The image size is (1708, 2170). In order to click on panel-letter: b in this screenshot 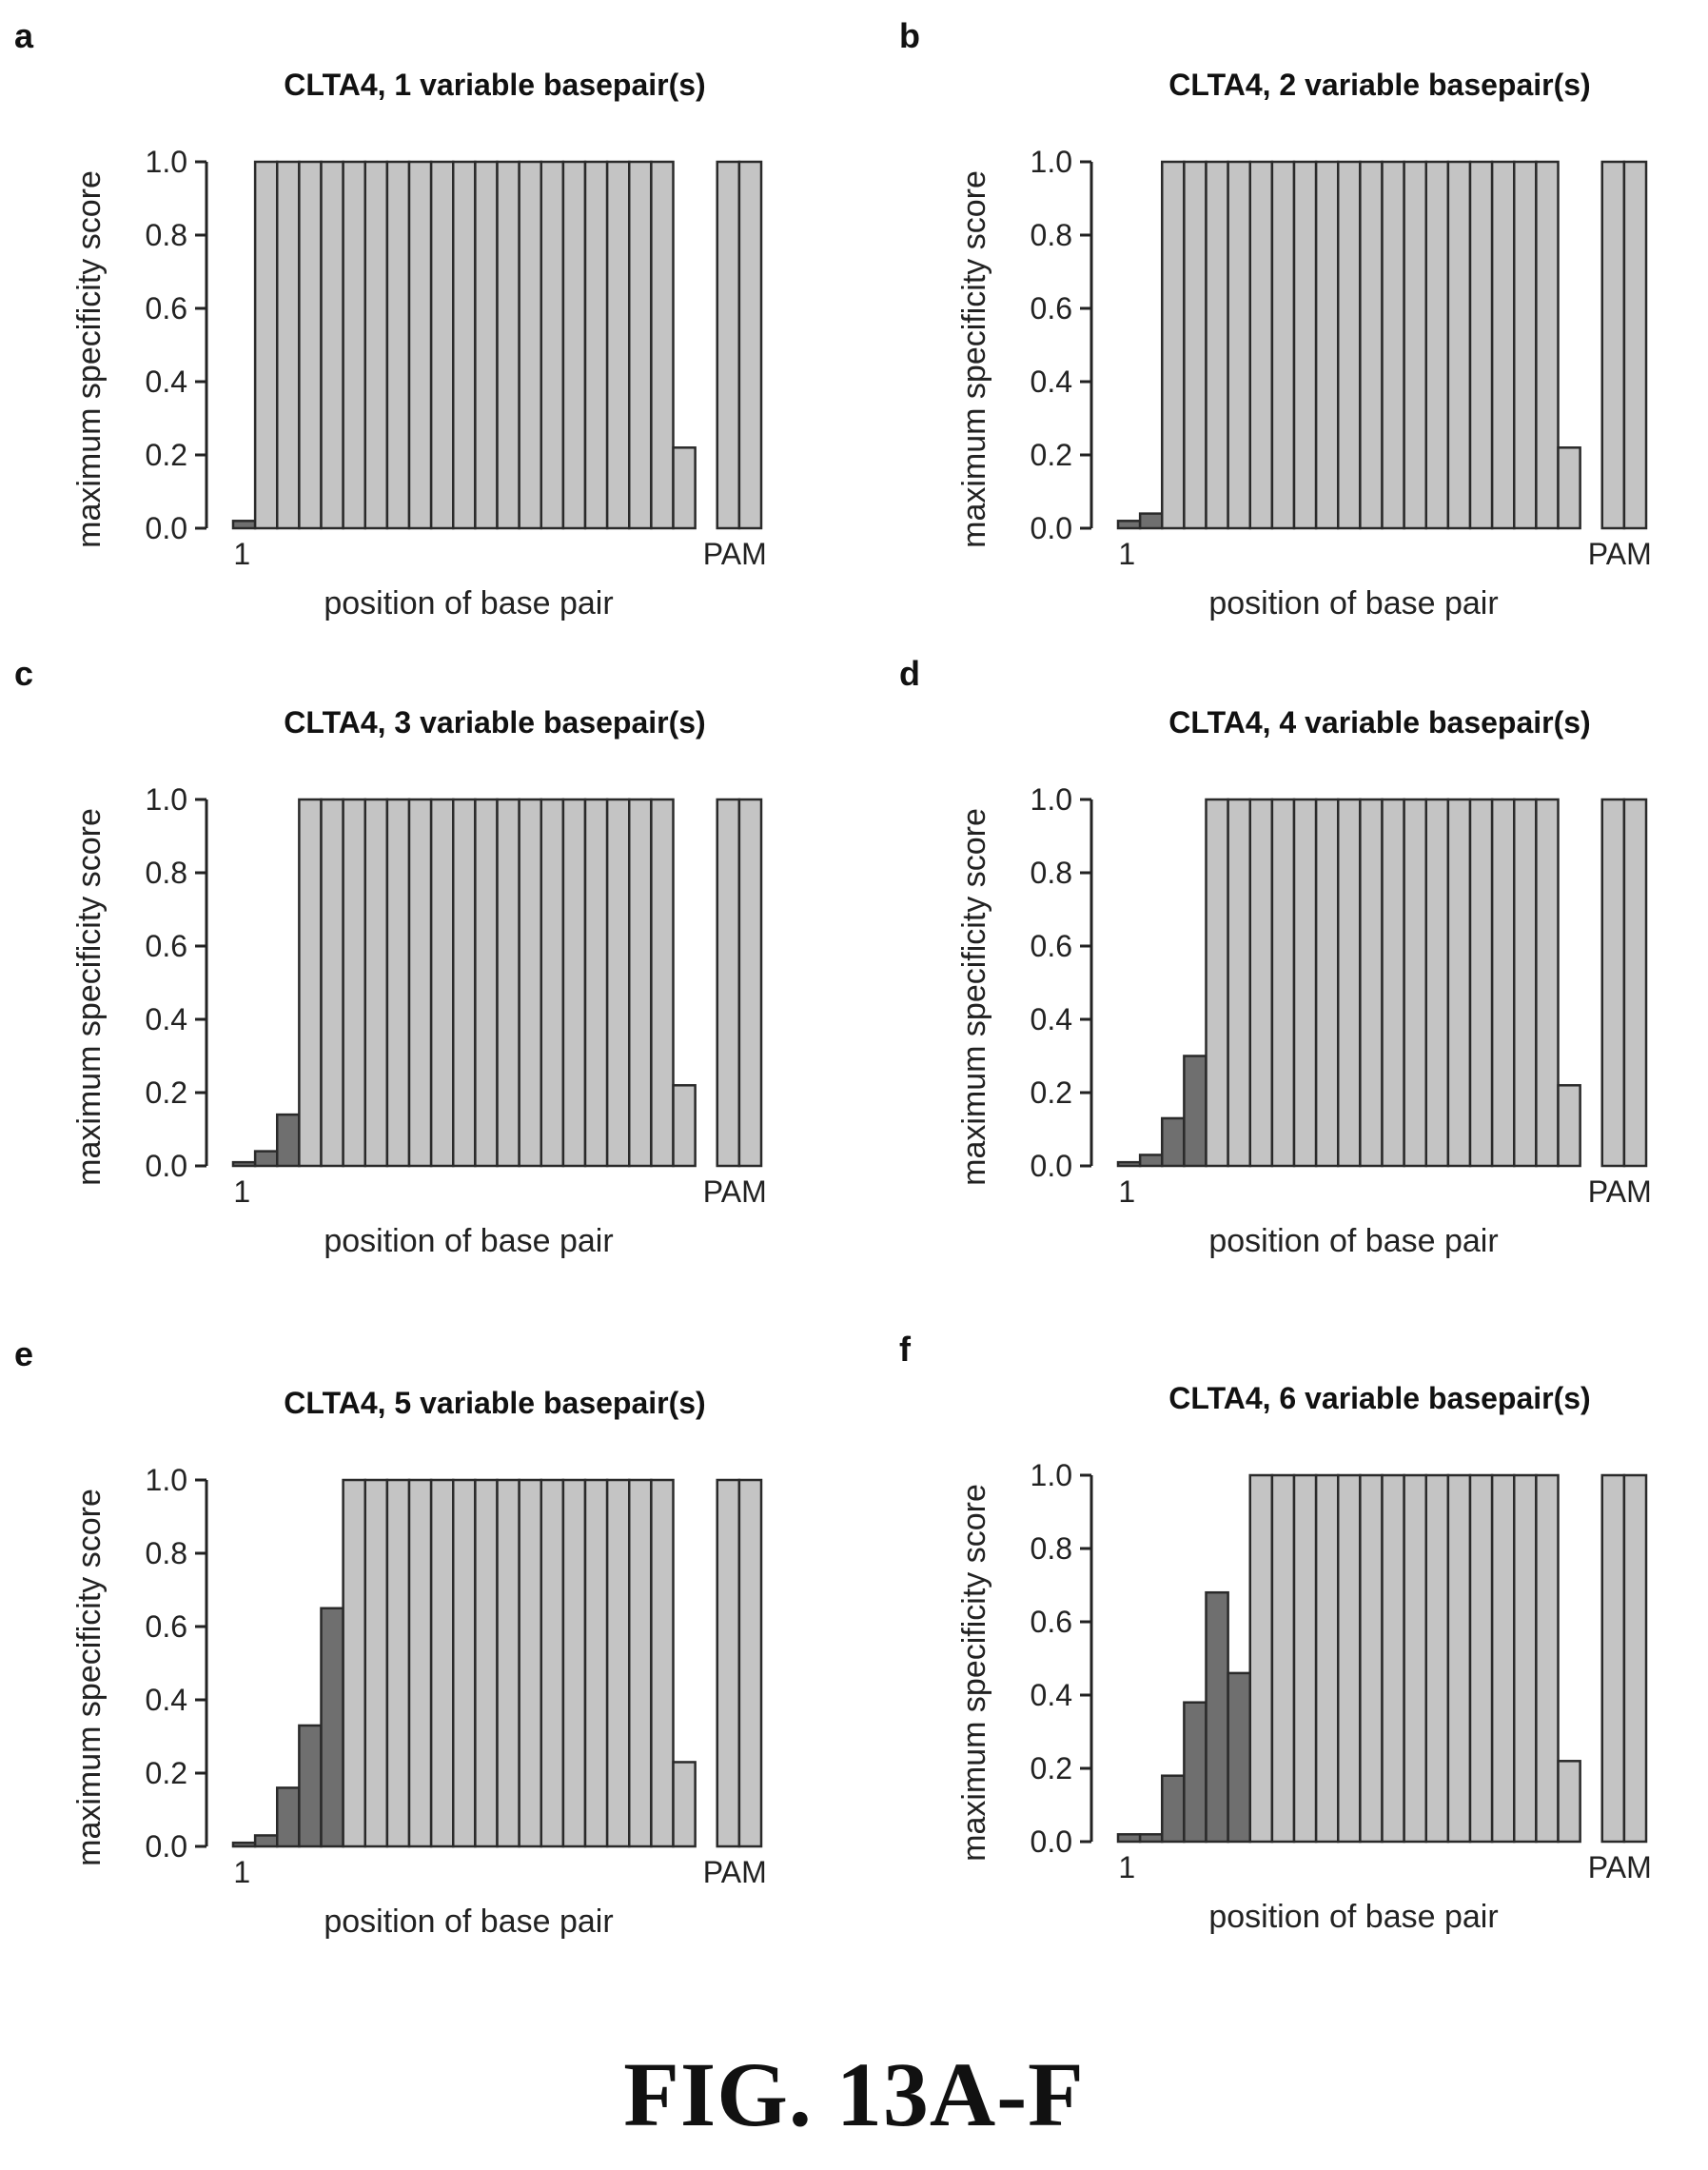, I will do `click(909, 35)`.